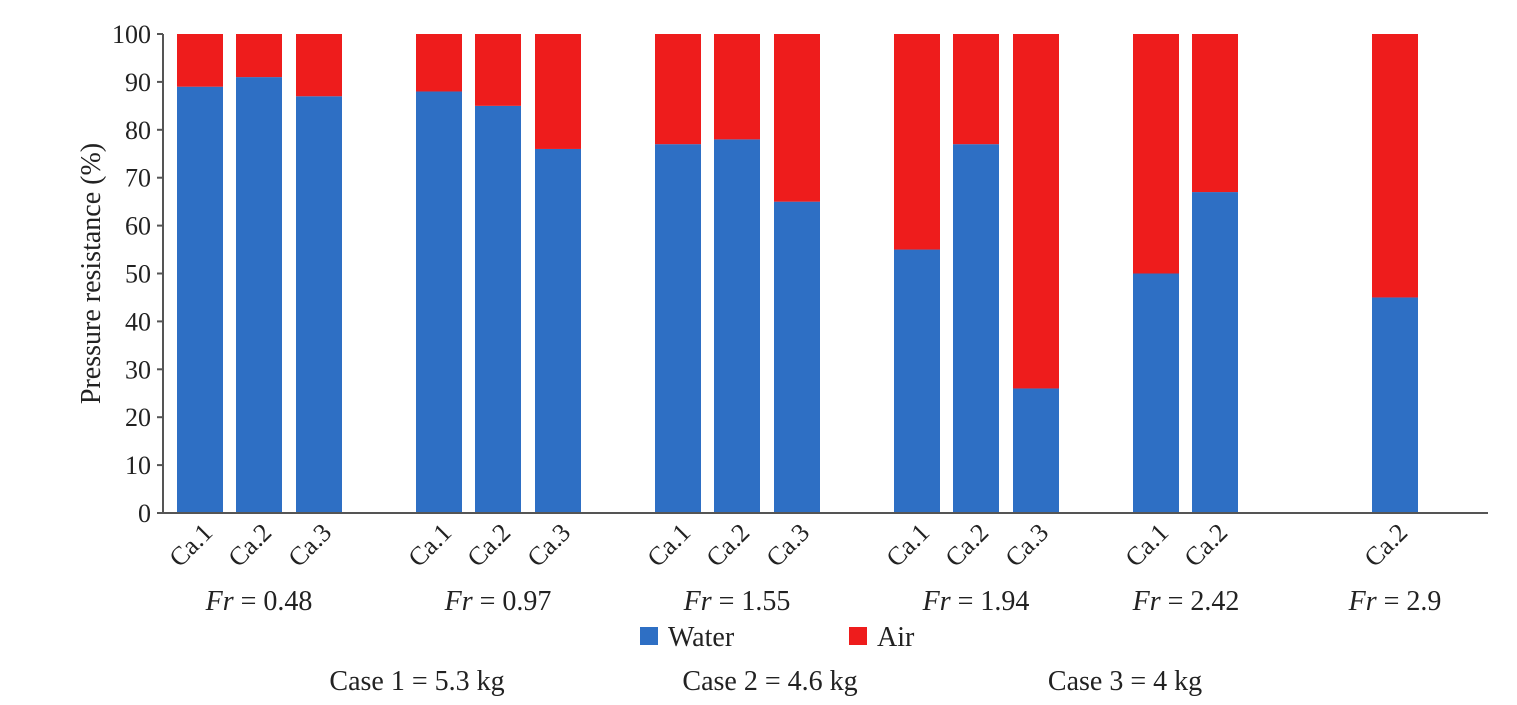 The image size is (1517, 705). I want to click on froude-group-label: Fr = 2.42, so click(1186, 601).